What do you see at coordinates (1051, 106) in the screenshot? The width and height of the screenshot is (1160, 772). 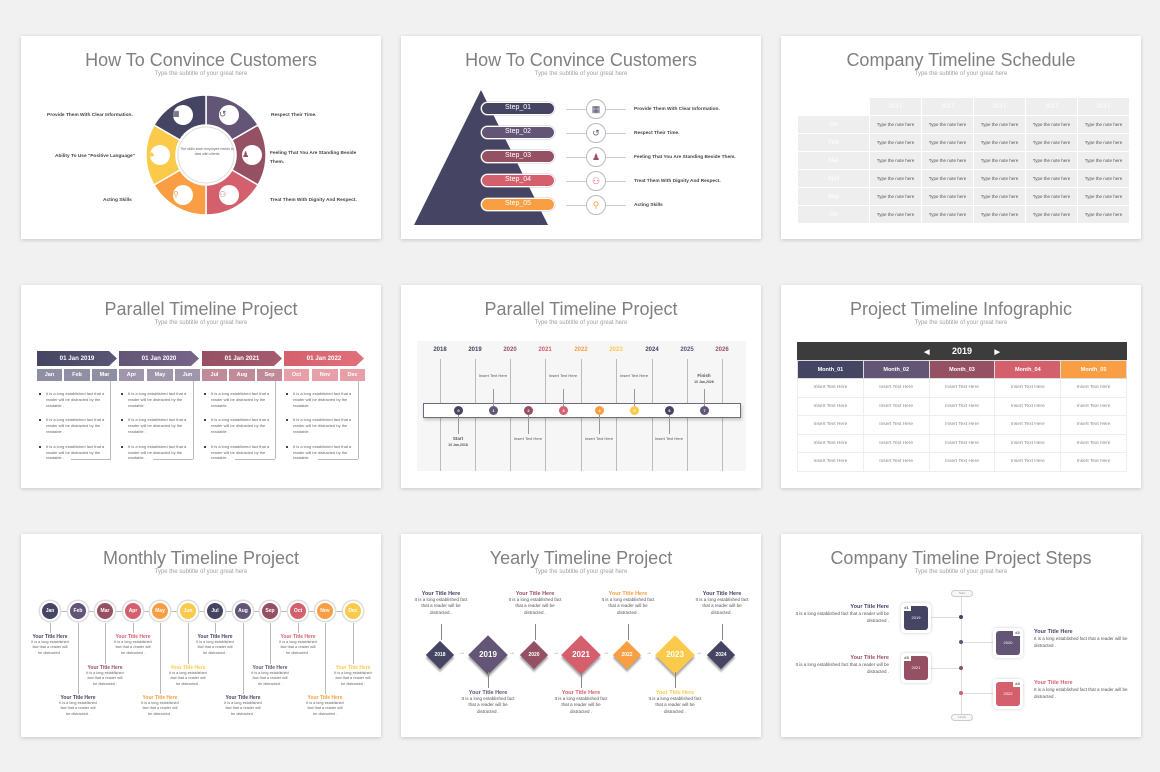 I see `column-header: 2017` at bounding box center [1051, 106].